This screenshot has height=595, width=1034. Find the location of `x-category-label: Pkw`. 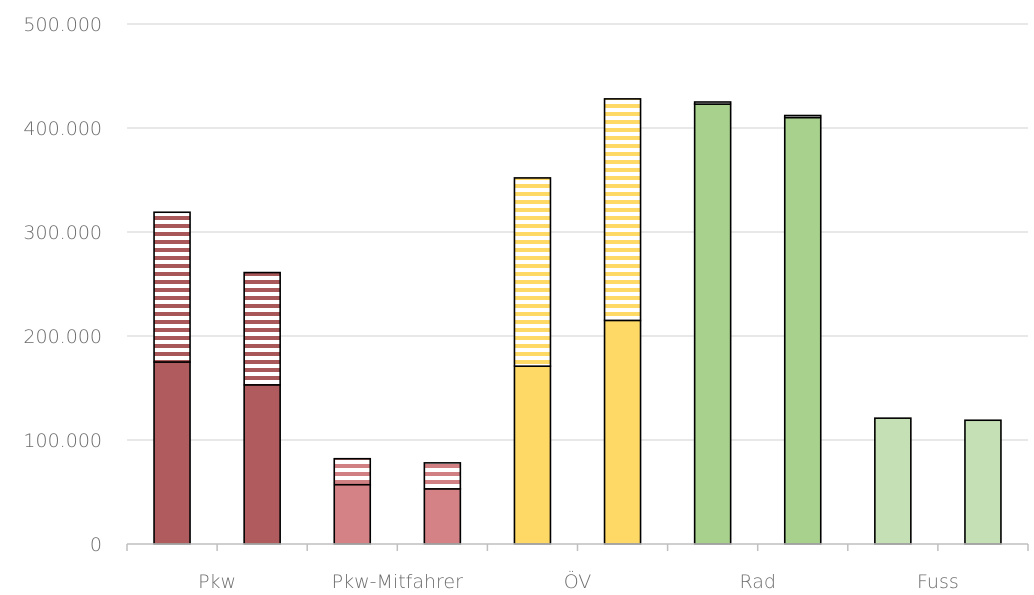

x-category-label: Pkw is located at coordinates (217, 582).